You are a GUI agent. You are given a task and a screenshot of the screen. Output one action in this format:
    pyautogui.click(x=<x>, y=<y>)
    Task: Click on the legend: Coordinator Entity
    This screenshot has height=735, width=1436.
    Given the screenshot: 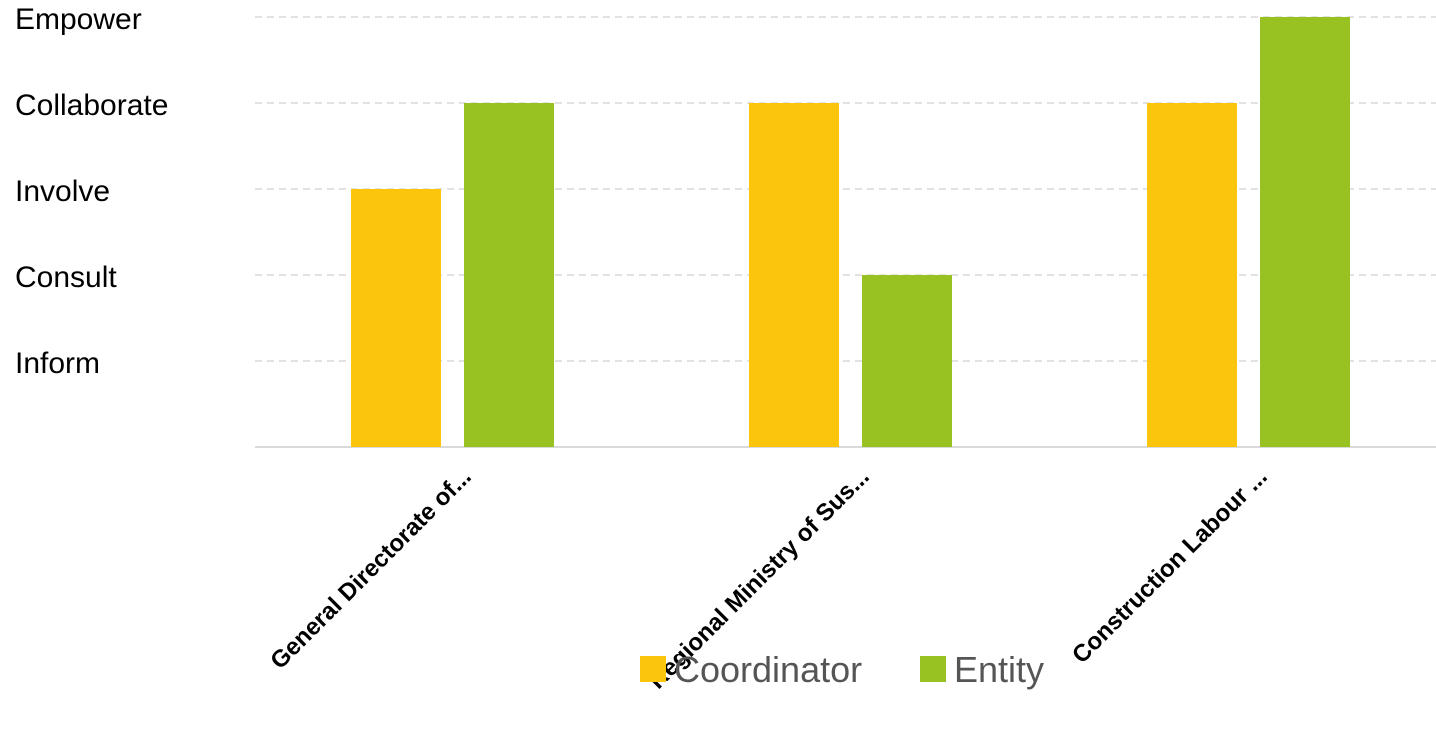 What is the action you would take?
    pyautogui.click(x=842, y=669)
    